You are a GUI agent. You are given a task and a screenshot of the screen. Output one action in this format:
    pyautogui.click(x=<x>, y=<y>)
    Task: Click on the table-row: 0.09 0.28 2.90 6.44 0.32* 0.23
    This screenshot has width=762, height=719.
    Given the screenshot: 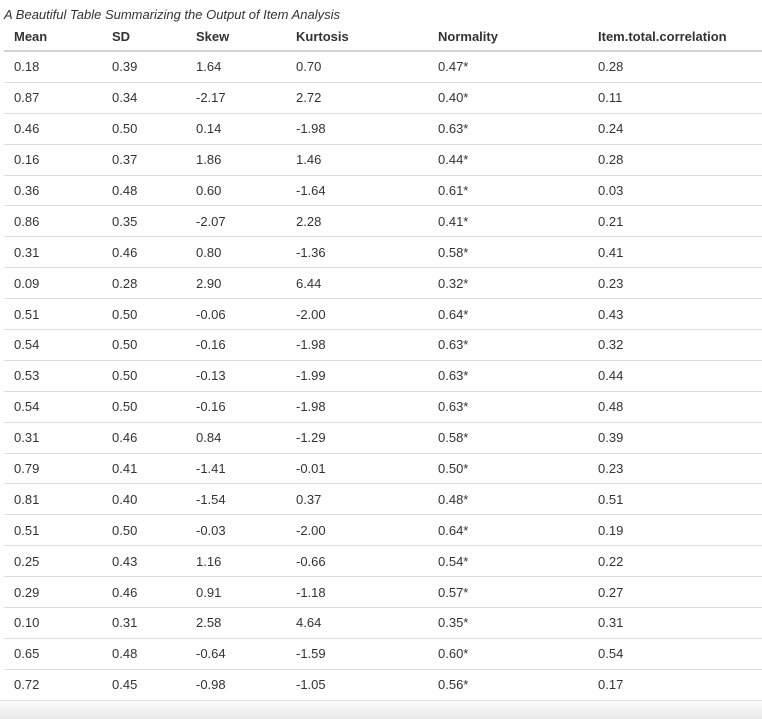 What is the action you would take?
    pyautogui.click(x=383, y=283)
    